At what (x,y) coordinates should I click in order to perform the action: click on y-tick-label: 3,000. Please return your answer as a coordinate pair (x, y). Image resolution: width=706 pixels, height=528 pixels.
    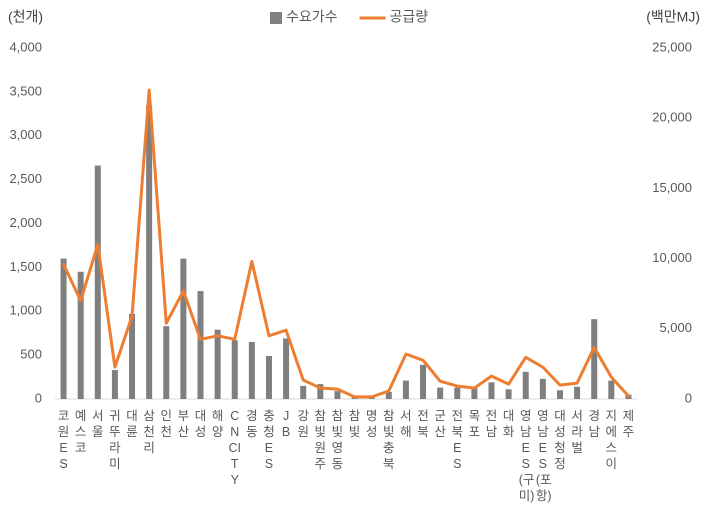
    Looking at the image, I should click on (25, 134).